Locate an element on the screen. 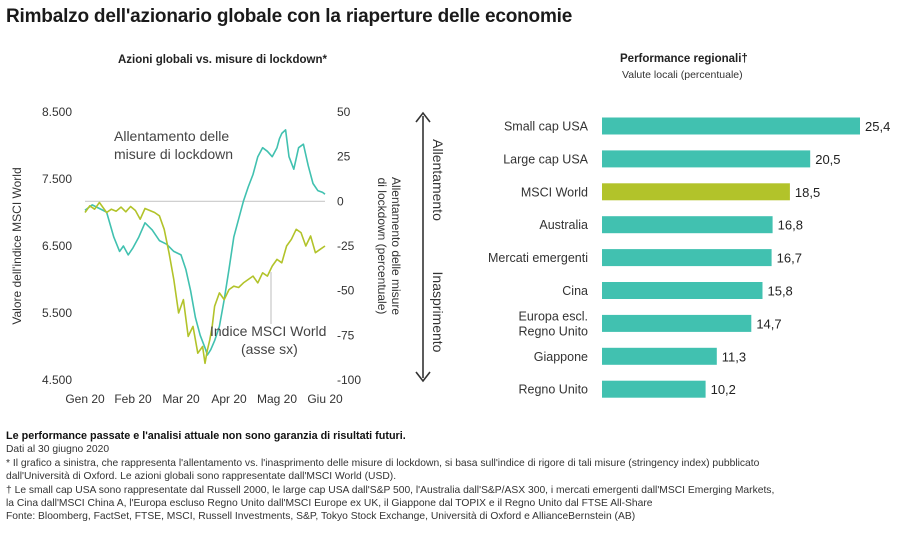  bar-value-label: 15,8 is located at coordinates (779, 291).